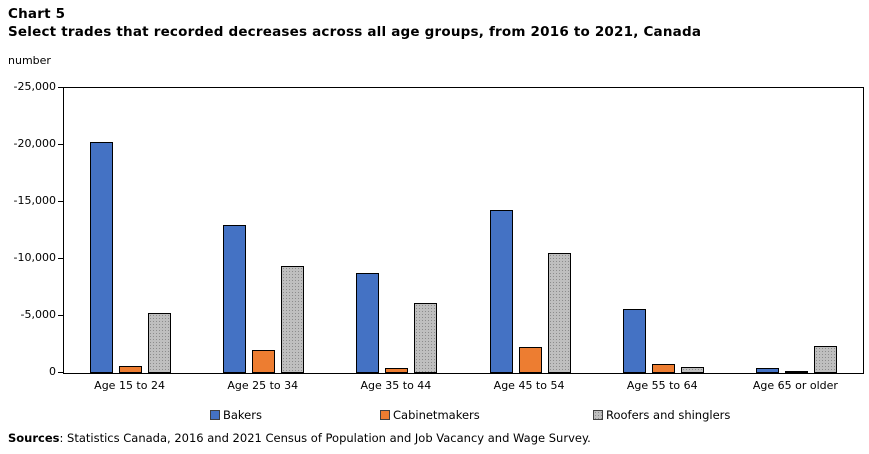 The width and height of the screenshot is (869, 454). Describe the element at coordinates (34, 143) in the screenshot. I see `y-tick-label-20-000: -20,000` at that location.